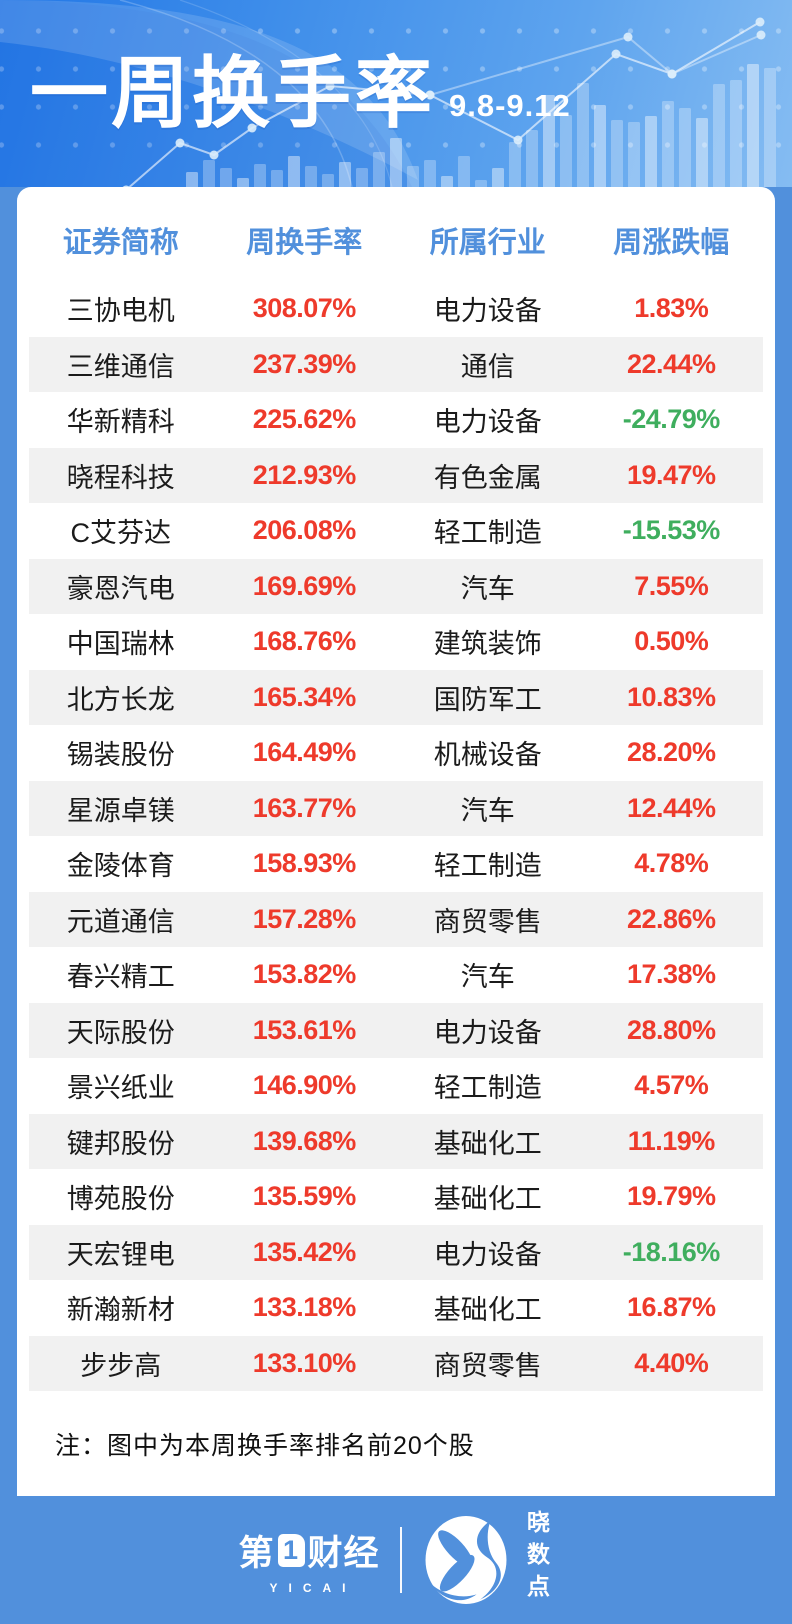 This screenshot has width=792, height=1624. I want to click on turnover-value: 135.59%, so click(304, 1196).